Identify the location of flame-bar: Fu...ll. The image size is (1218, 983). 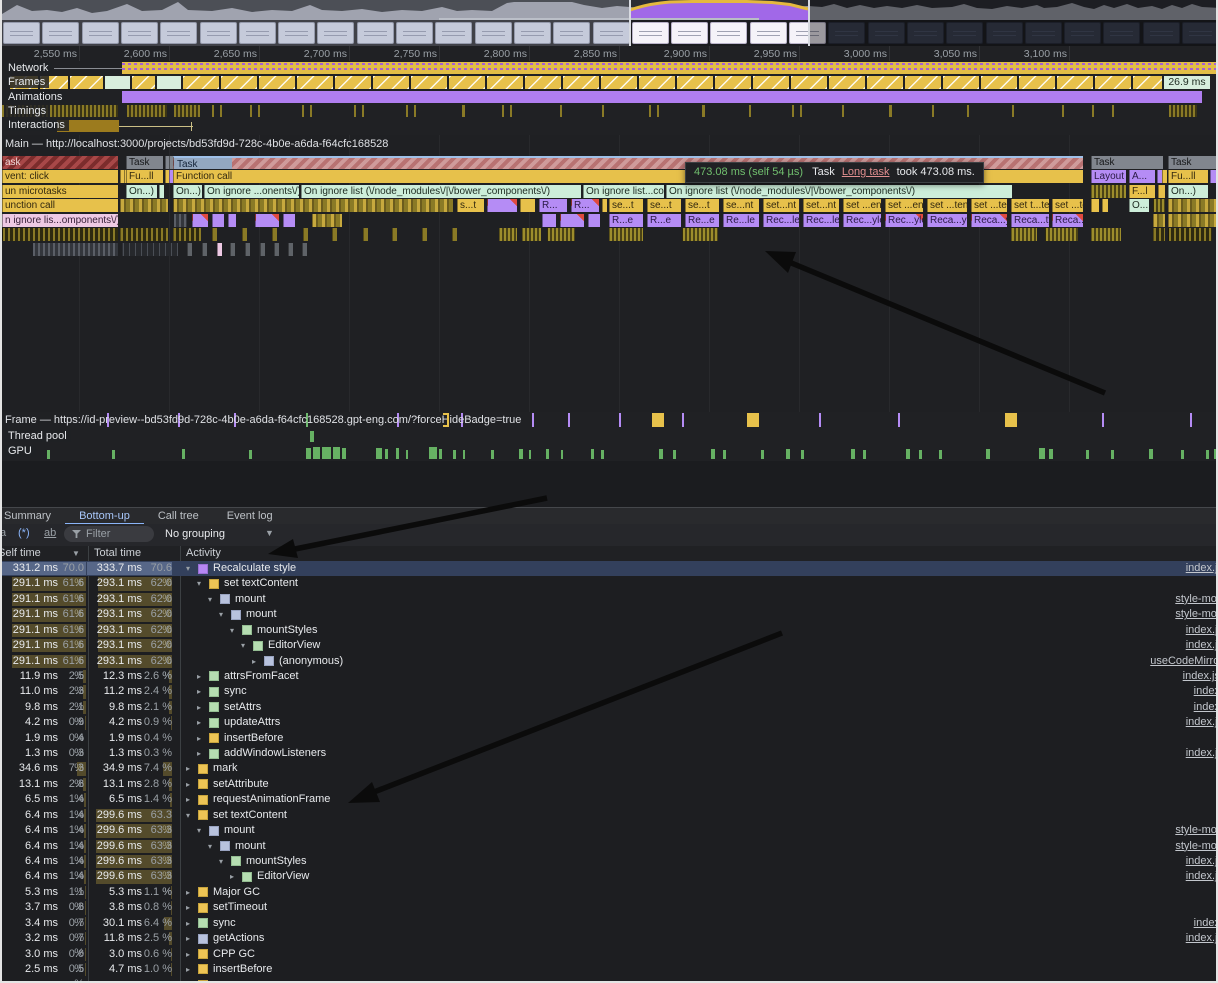
(144, 176).